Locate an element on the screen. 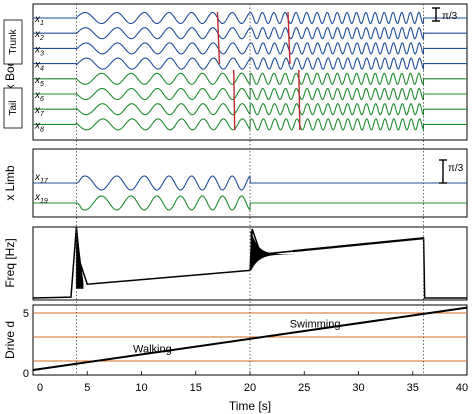 This screenshot has height=414, width=474. tail-label: Tail is located at coordinates (13, 107).